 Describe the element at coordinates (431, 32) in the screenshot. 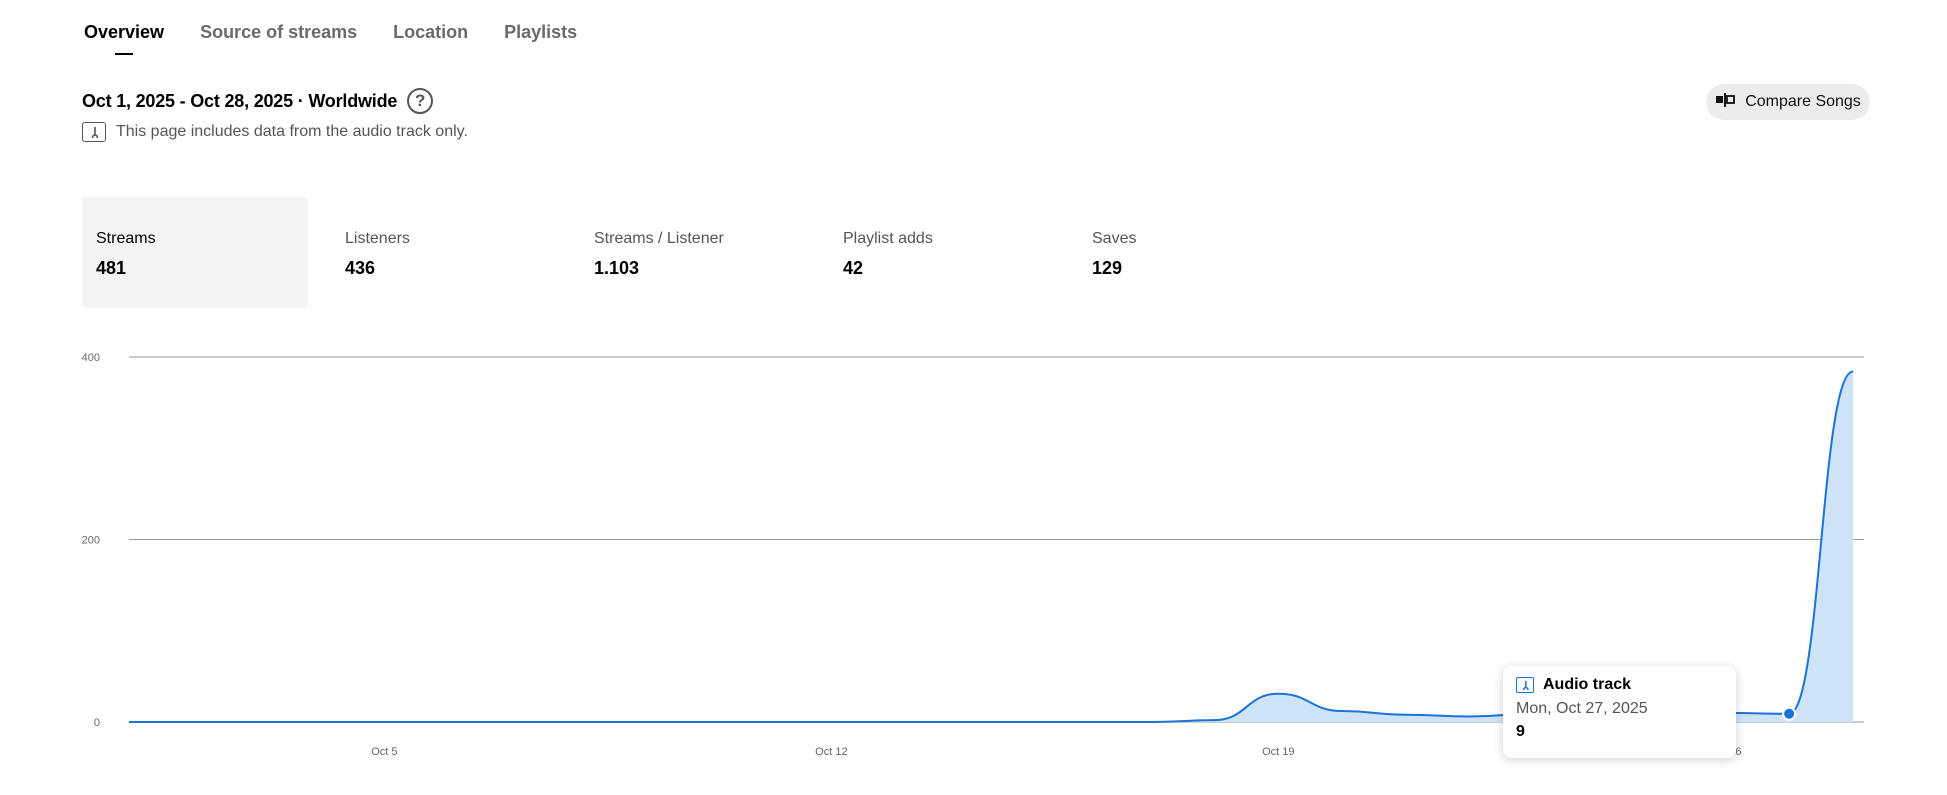

I see `tab-location: Location` at that location.